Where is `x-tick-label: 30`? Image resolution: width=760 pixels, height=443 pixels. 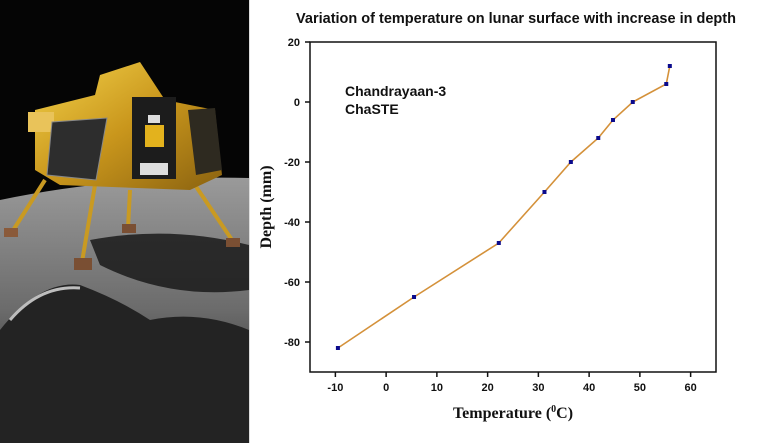 x-tick-label: 30 is located at coordinates (538, 388).